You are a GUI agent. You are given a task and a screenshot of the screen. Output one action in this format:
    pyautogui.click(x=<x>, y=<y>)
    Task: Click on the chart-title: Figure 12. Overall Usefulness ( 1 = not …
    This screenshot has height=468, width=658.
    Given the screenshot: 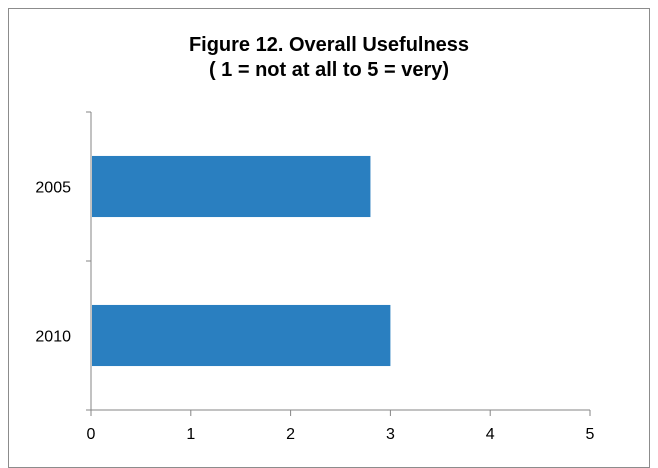 What is the action you would take?
    pyautogui.click(x=329, y=58)
    